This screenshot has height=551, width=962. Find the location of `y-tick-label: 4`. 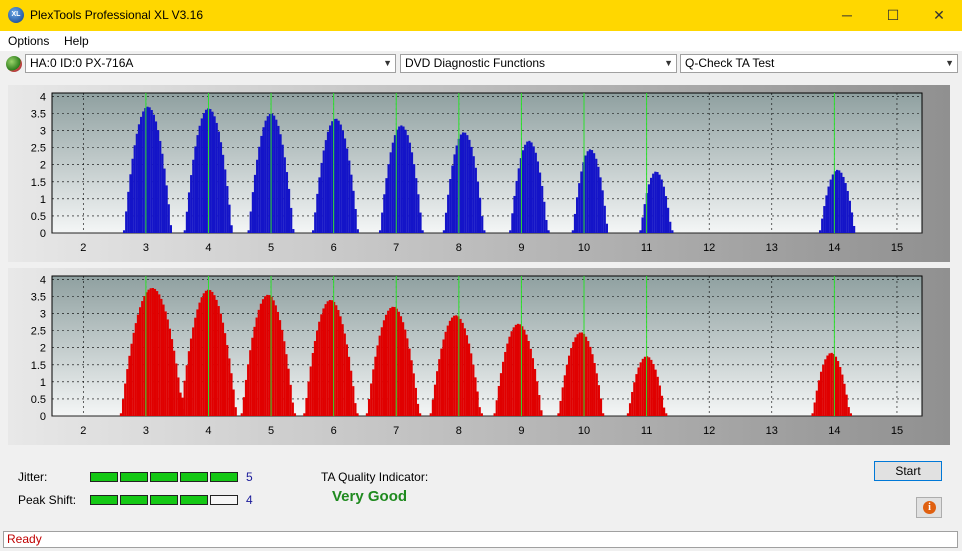

y-tick-label: 4 is located at coordinates (43, 280).